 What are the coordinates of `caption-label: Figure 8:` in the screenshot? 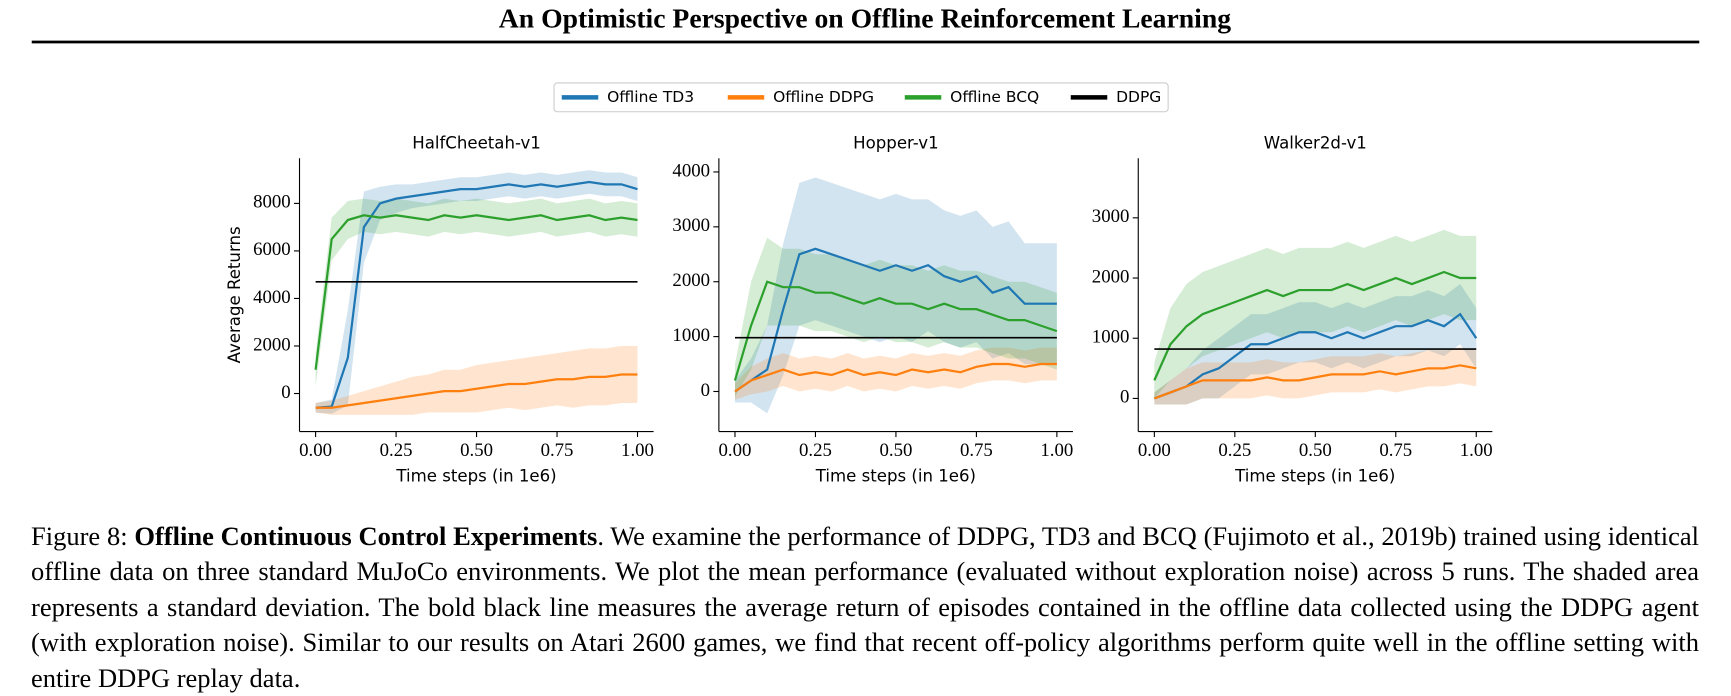 It's located at (79, 536).